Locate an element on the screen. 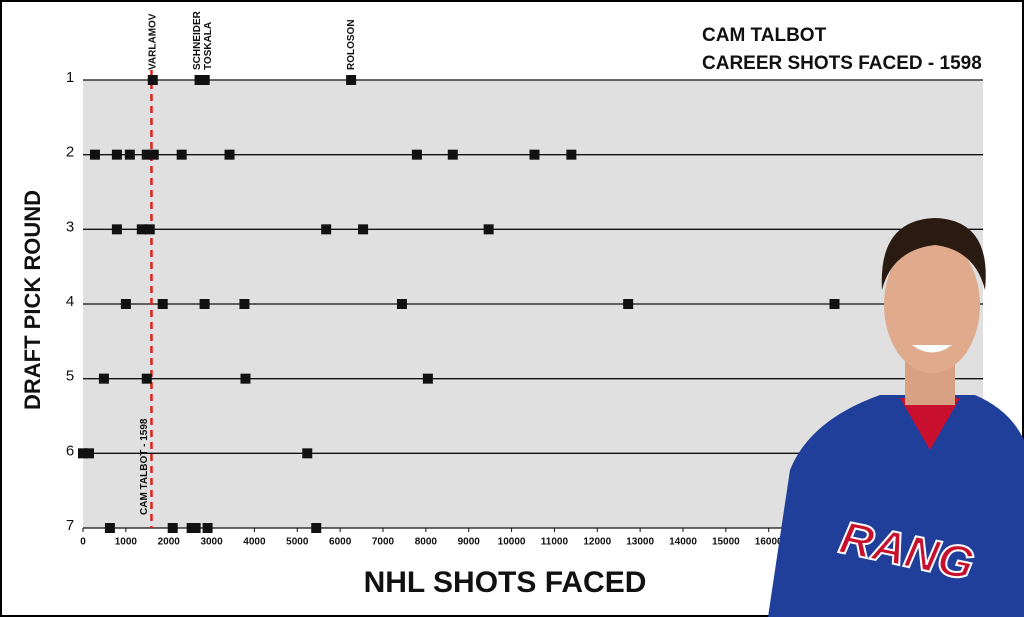  x-tick-label: 14000 is located at coordinates (683, 542).